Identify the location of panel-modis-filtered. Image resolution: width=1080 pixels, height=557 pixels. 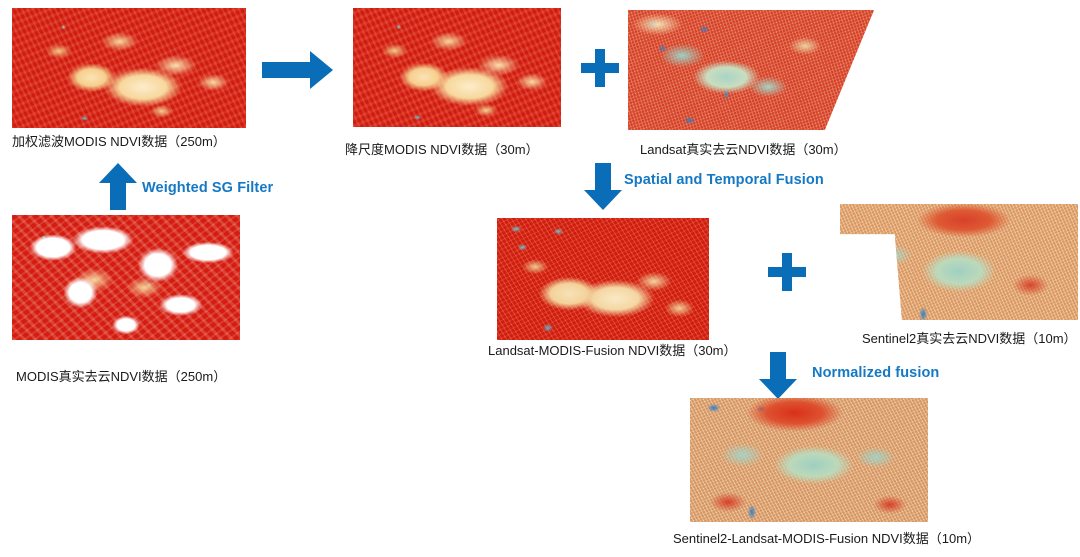
(129, 68).